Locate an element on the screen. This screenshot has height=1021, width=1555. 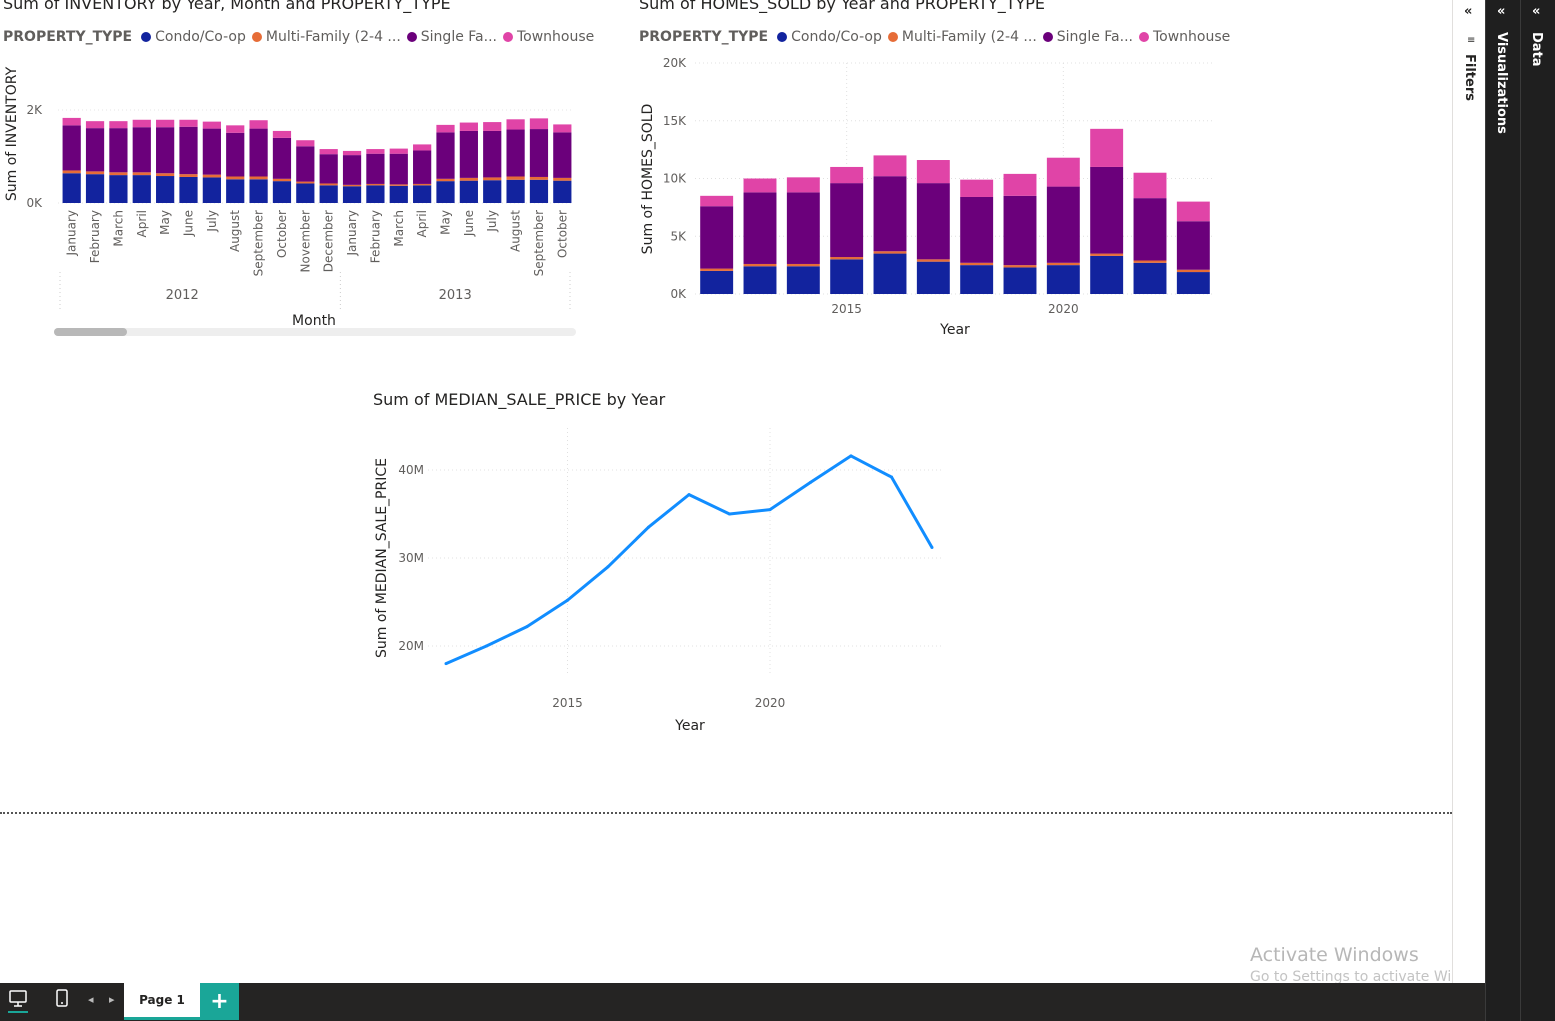
collapse-data-icon: « is located at coordinates (1536, 11).